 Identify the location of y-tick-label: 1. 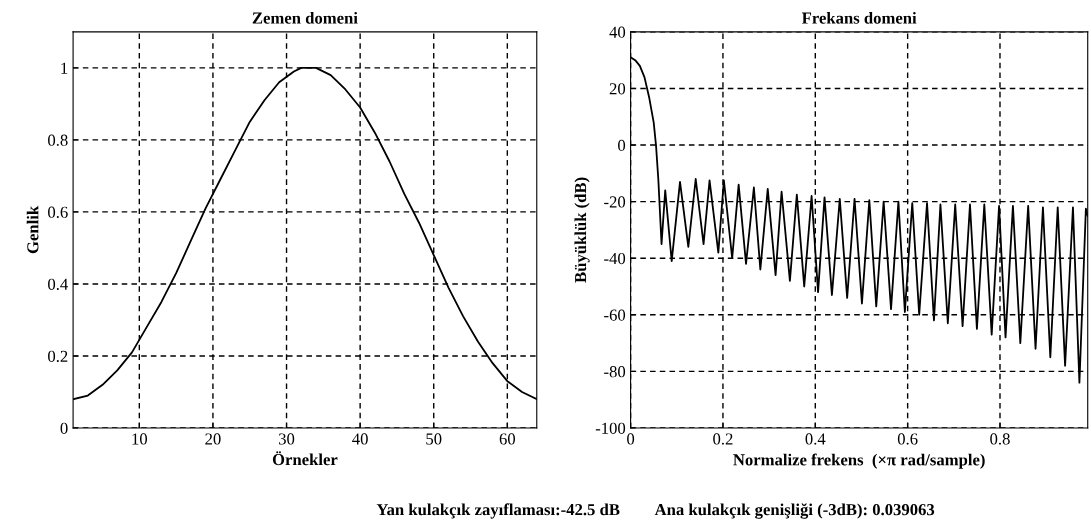
(64, 68).